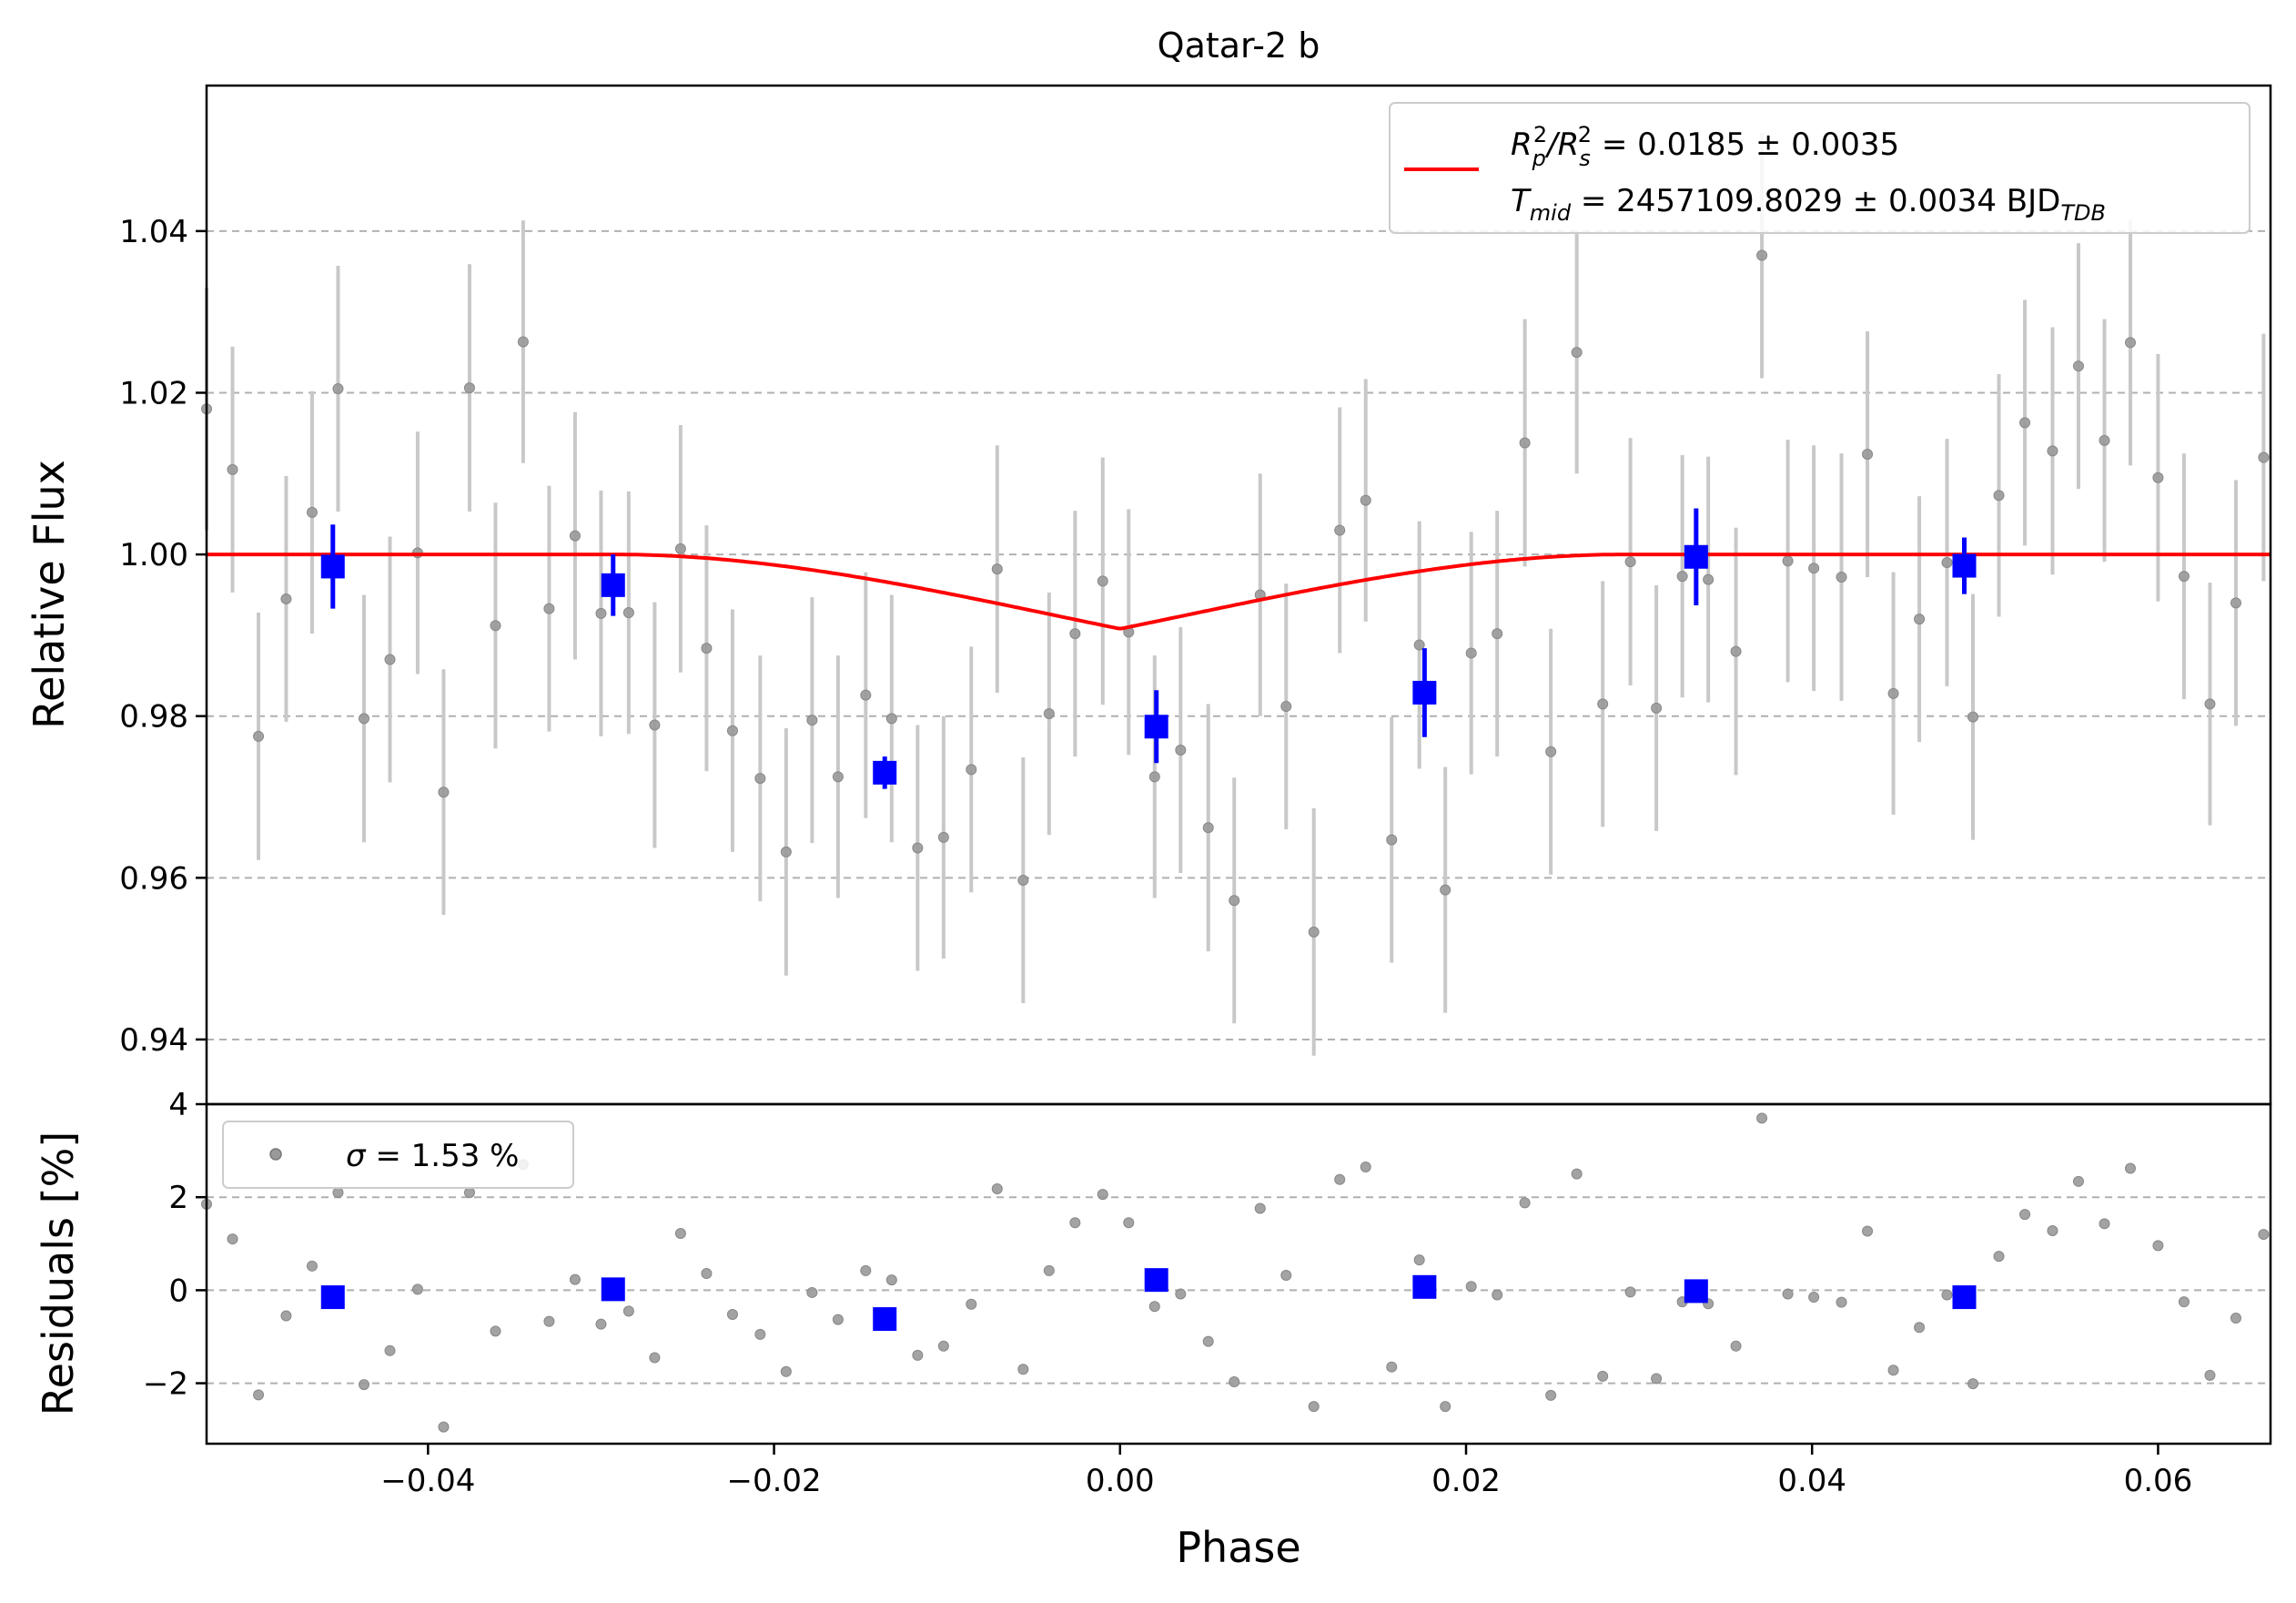 The image size is (2296, 1603). I want to click on top-y-ticks: 0.94 0.96 0.98 1.00 1.02 1.04, so click(163, 636).